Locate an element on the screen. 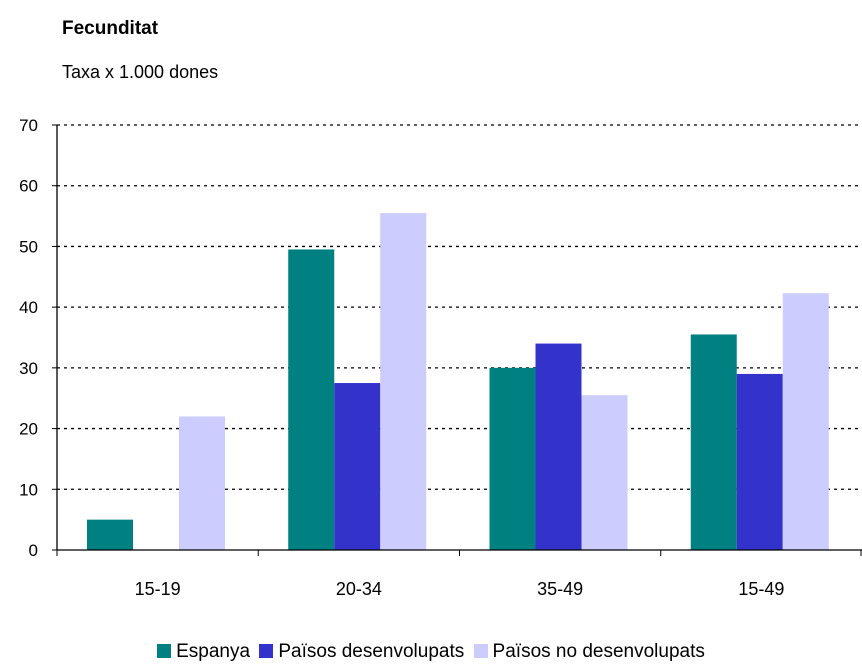 This screenshot has height=668, width=862. y-tick-label: 70 is located at coordinates (28, 125).